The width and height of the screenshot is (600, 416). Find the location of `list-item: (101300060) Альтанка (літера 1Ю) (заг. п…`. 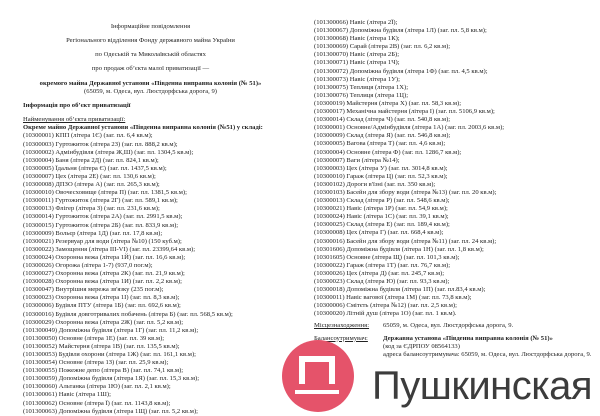

list-item: (101300060) Альтанка (літера 1Ю) (заг. п… is located at coordinates (97, 387).